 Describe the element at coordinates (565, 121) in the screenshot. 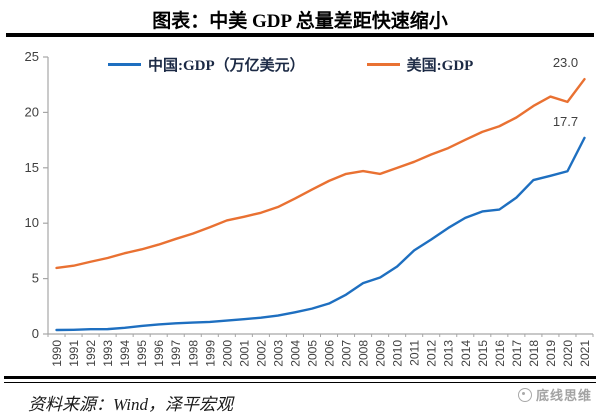

I see `china-end-label: 17.7` at that location.